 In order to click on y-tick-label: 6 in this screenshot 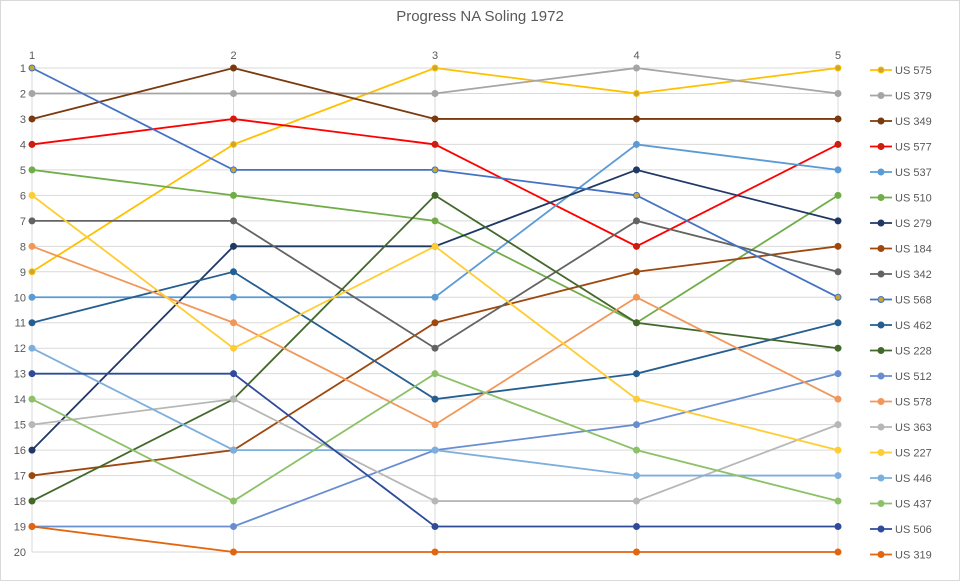, I will do `click(23, 196)`.